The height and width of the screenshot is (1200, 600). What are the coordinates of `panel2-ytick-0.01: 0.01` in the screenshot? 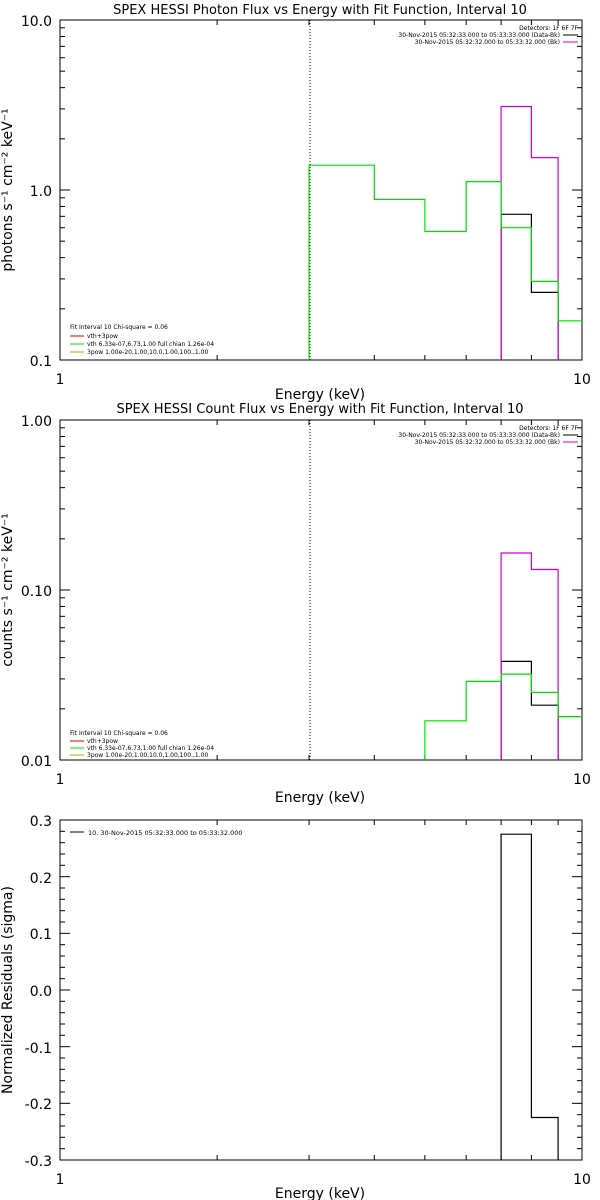 It's located at (36, 762).